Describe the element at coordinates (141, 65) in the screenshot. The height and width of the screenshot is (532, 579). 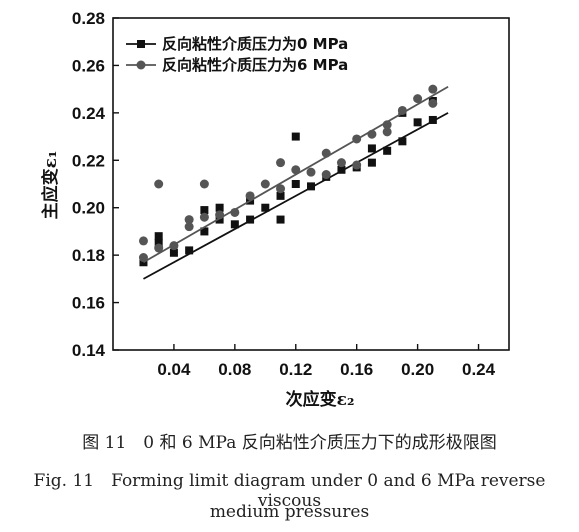
I see `legend-marker-circle` at that location.